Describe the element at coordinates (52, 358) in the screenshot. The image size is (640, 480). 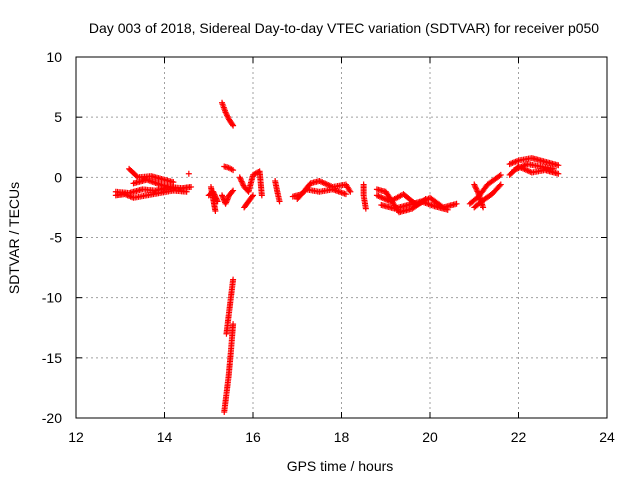
I see `y-tick-label: -15` at that location.